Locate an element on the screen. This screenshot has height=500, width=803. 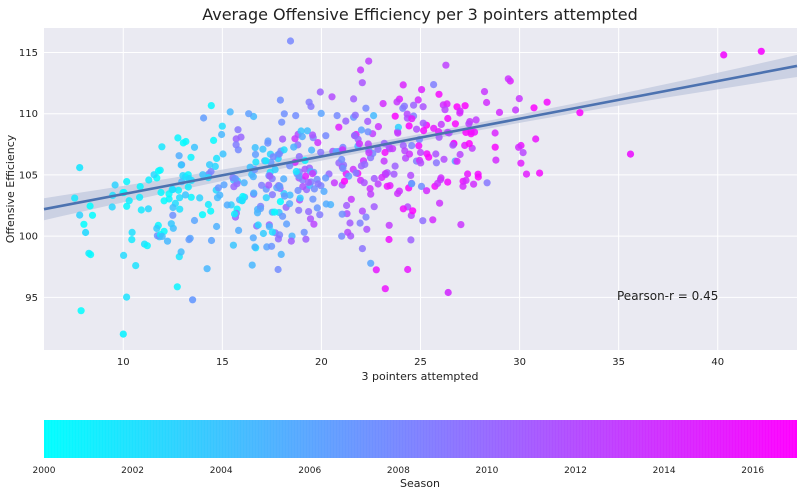
x-tick-label: 20 is located at coordinates (321, 362).